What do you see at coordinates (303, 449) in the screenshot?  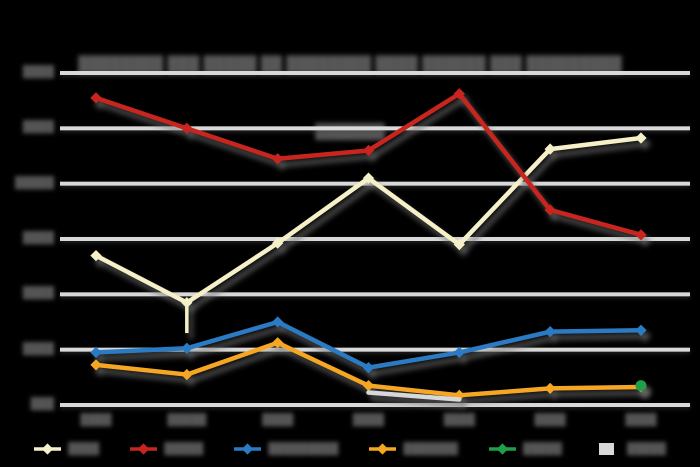 I see `legend-label-blue: █████████` at bounding box center [303, 449].